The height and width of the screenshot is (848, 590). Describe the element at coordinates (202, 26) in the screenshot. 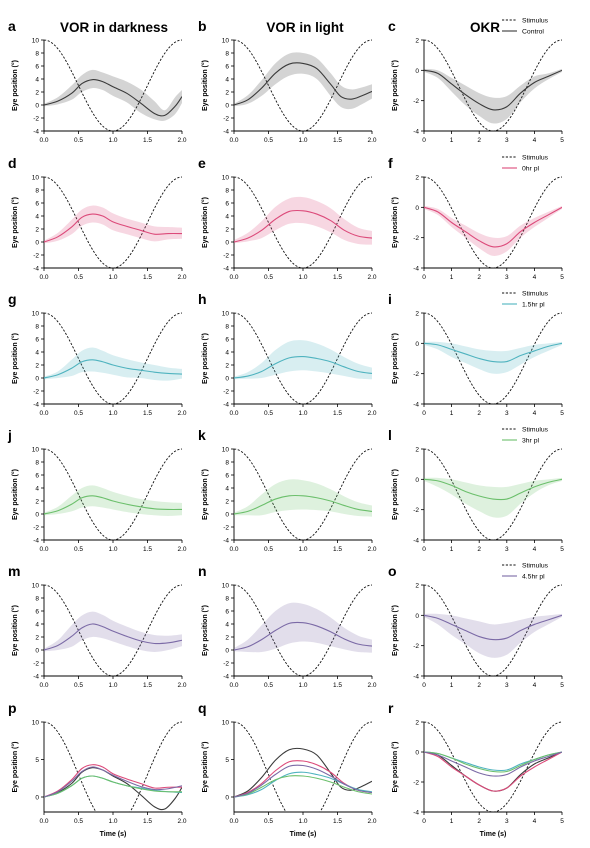

I see `panel-letter: b` at that location.